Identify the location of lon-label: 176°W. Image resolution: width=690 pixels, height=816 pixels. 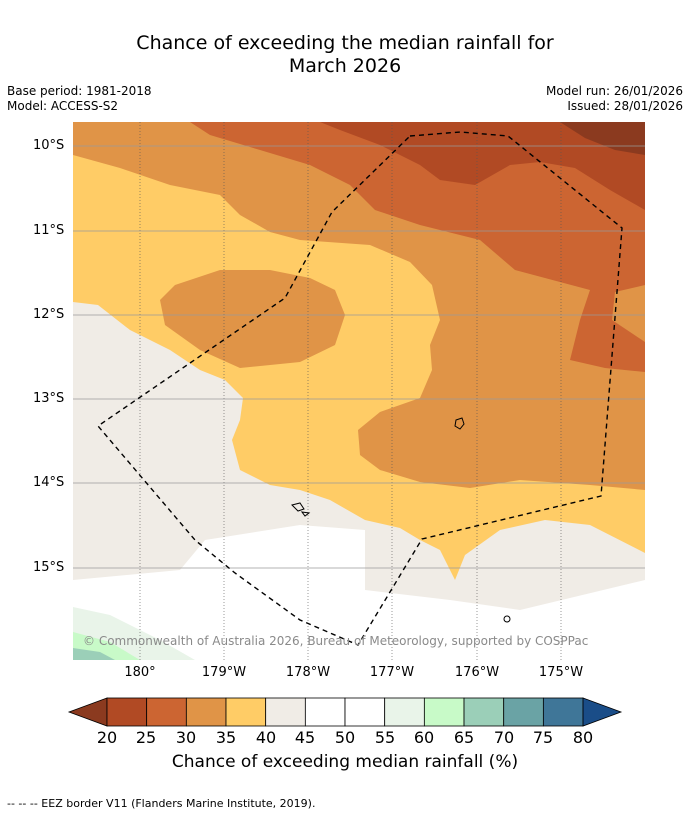
(477, 672).